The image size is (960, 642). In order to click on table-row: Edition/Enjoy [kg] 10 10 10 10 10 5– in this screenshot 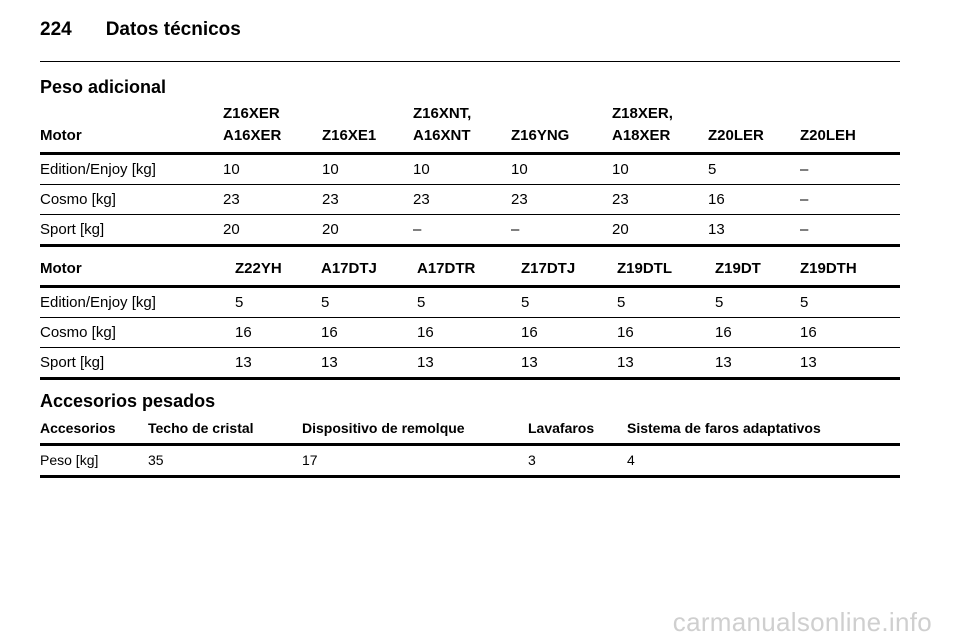, I will do `click(470, 169)`.